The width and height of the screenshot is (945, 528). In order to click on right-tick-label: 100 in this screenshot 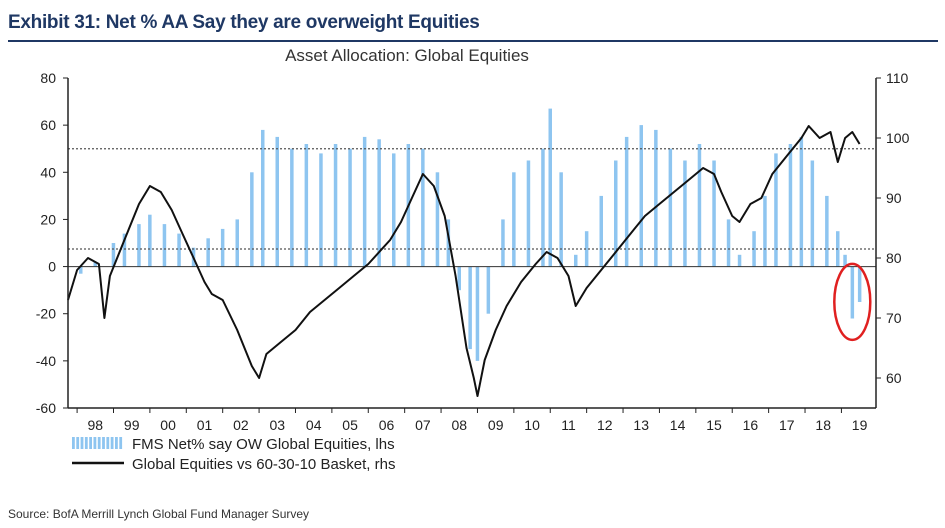, I will do `click(898, 138)`.